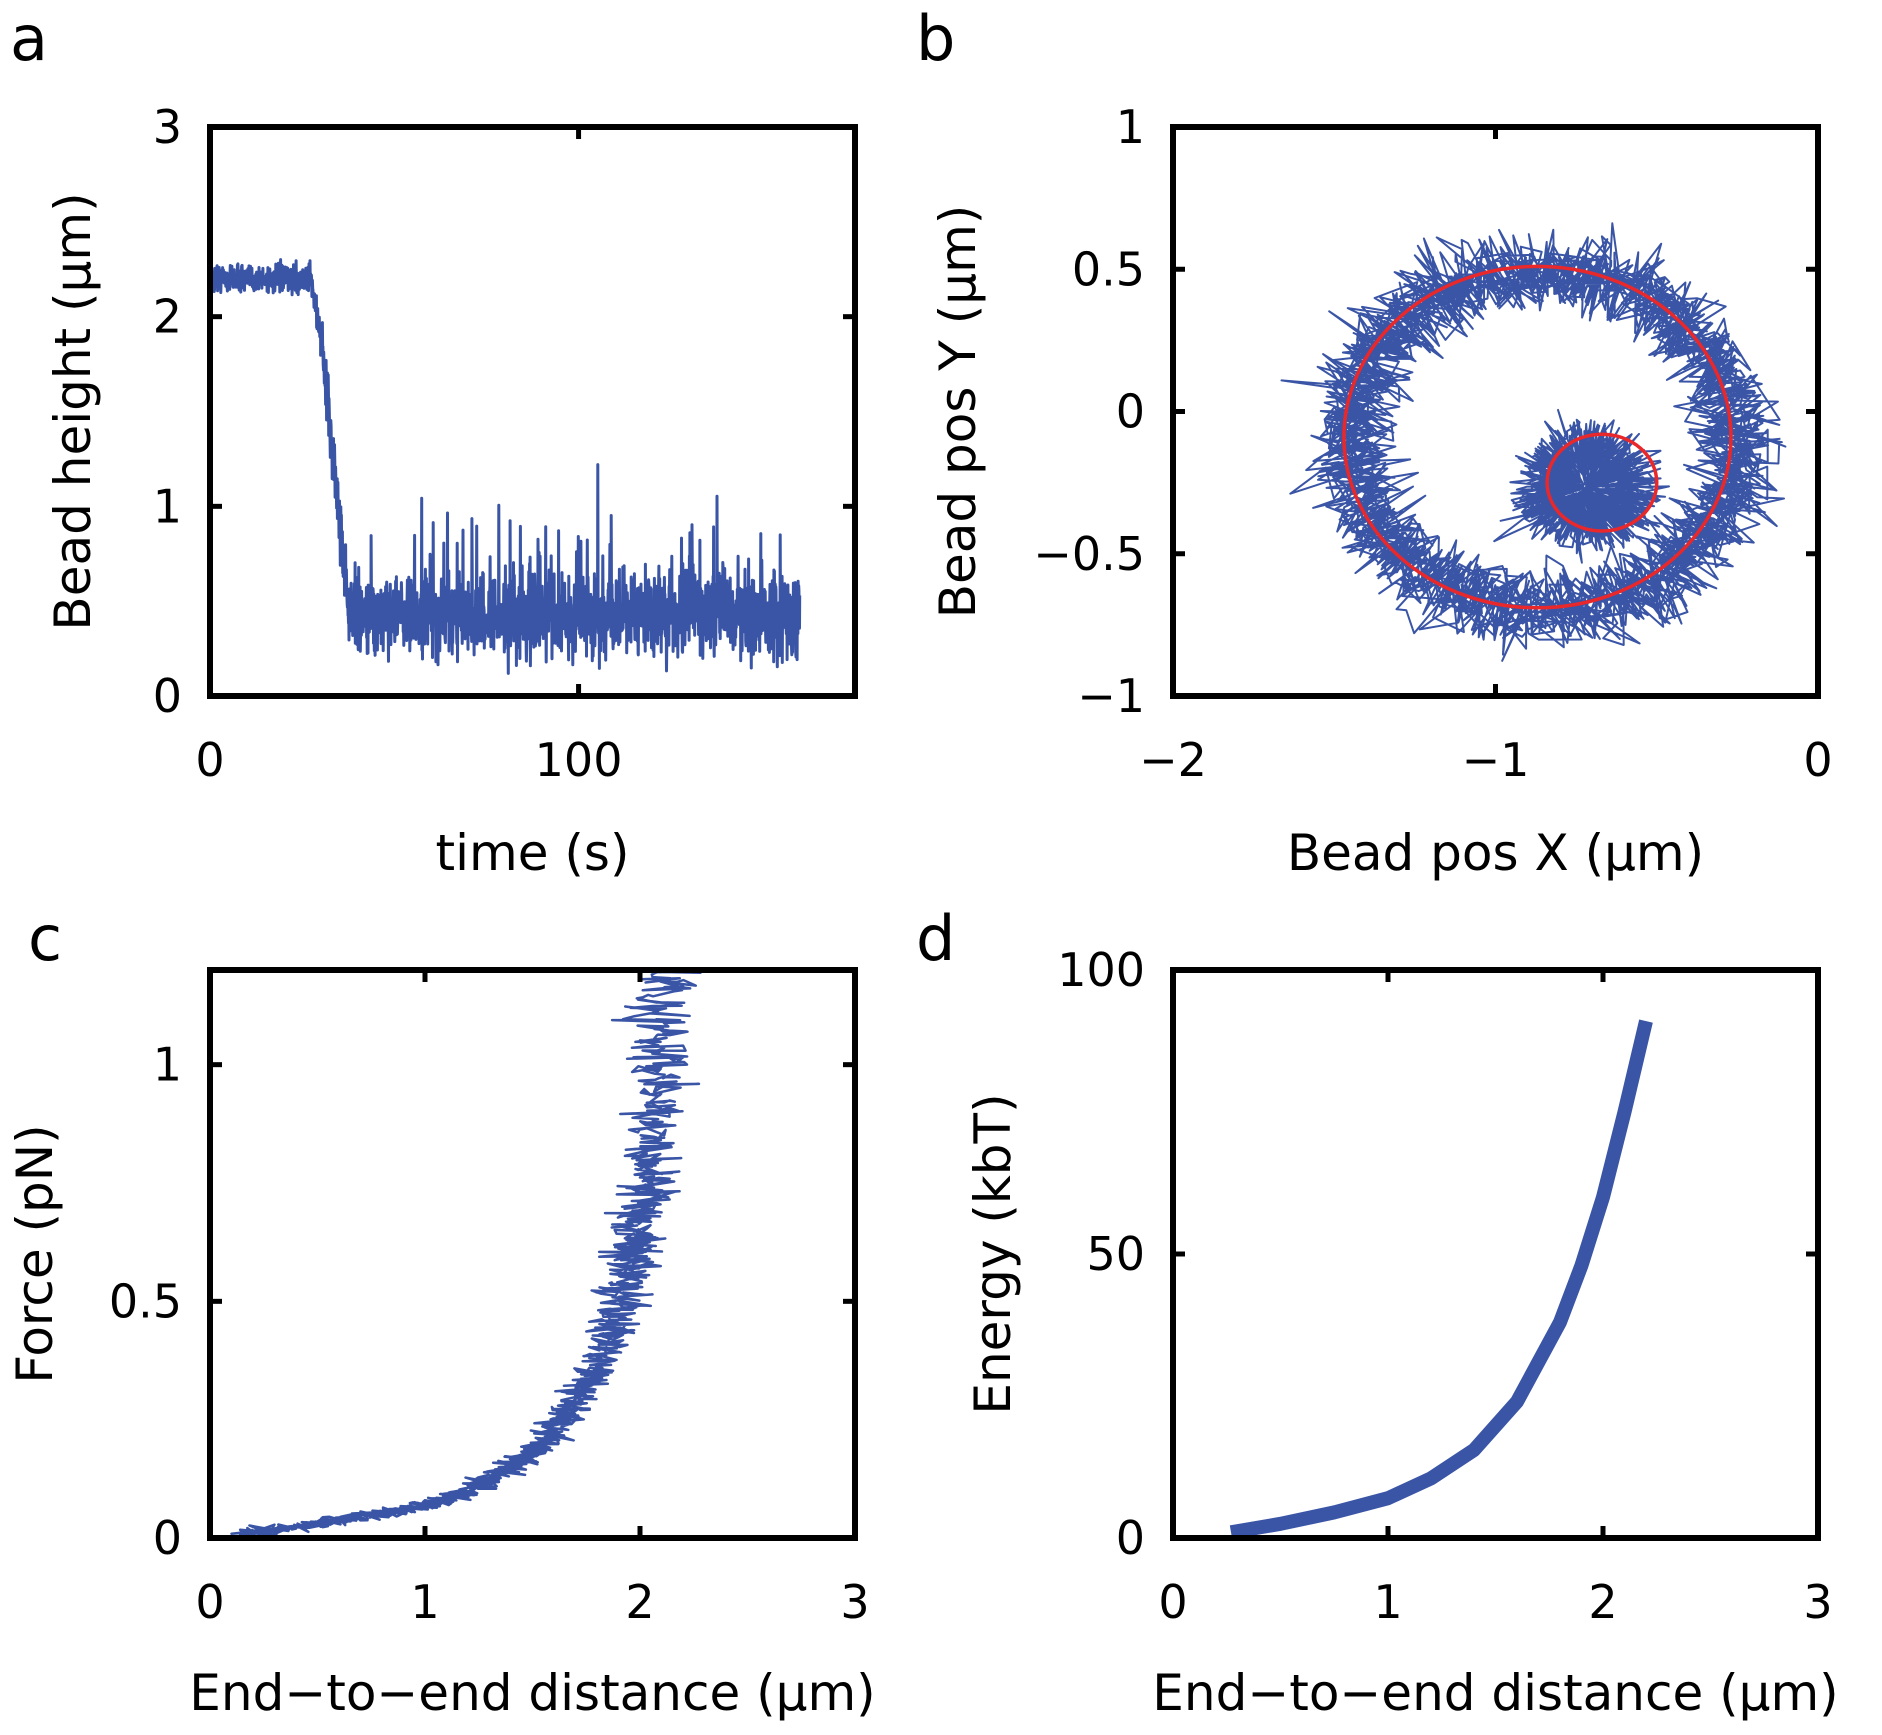 The image size is (1882, 1735). I want to click on axes-frame-a, so click(532, 411).